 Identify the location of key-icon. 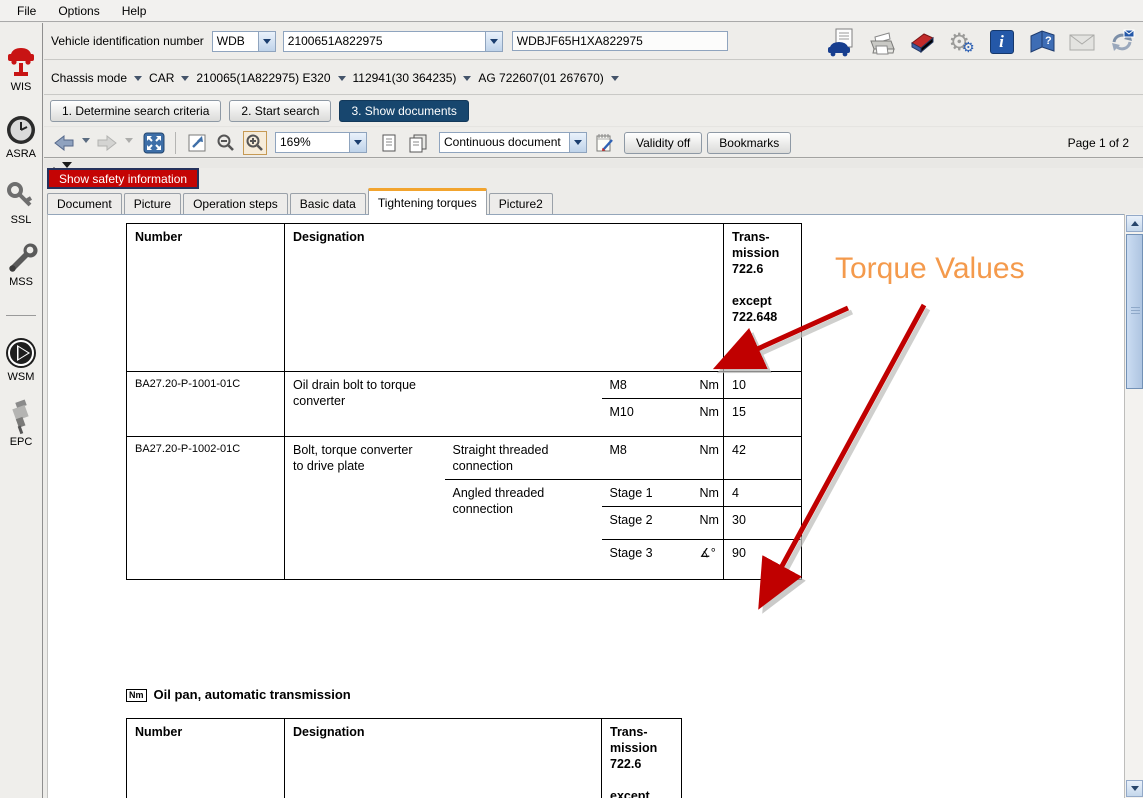
(21, 196).